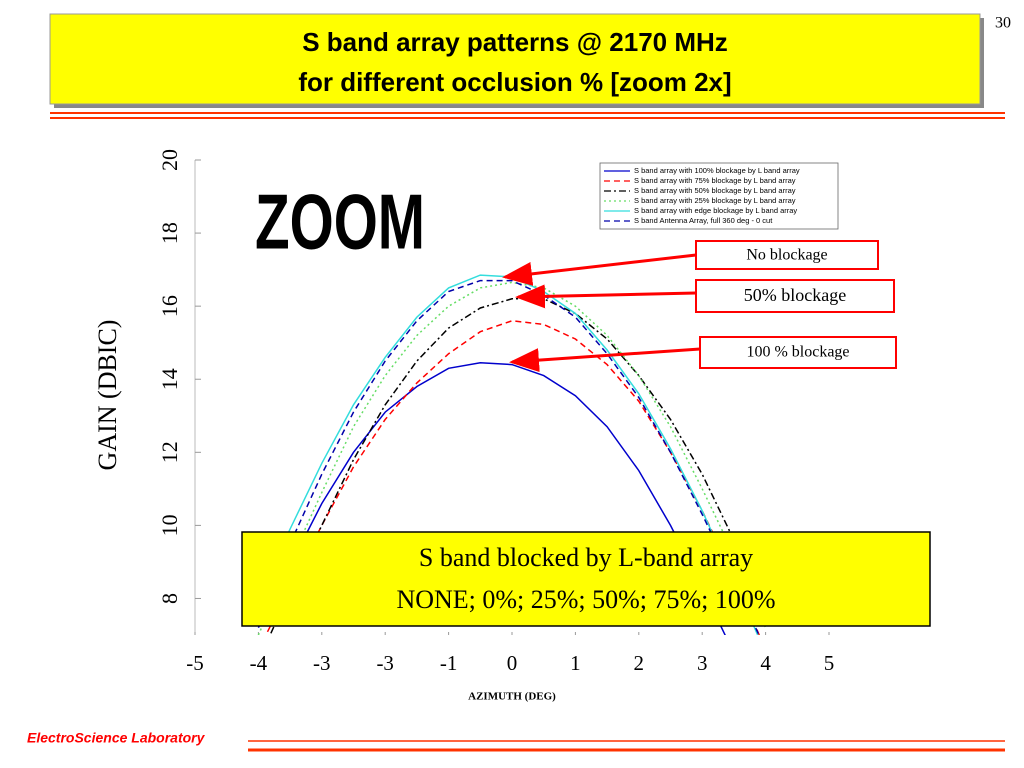 The image size is (1024, 768). Describe the element at coordinates (702, 663) in the screenshot. I see `x-tick-label: 3` at that location.